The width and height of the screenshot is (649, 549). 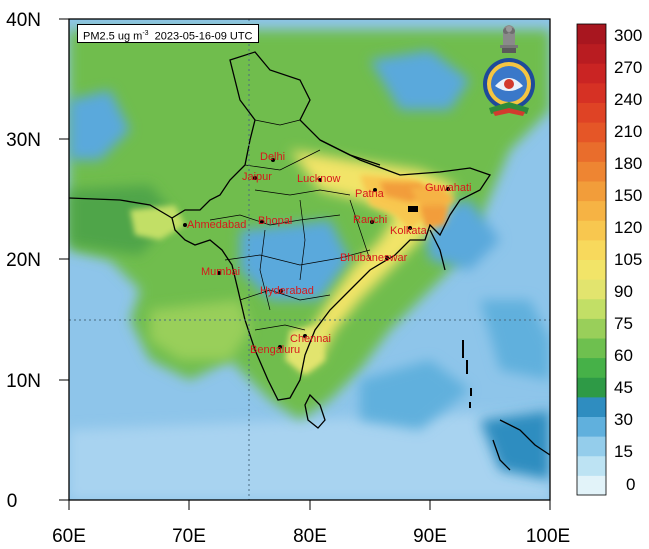 I want to click on city-label-patna: Patna, so click(x=370, y=194).